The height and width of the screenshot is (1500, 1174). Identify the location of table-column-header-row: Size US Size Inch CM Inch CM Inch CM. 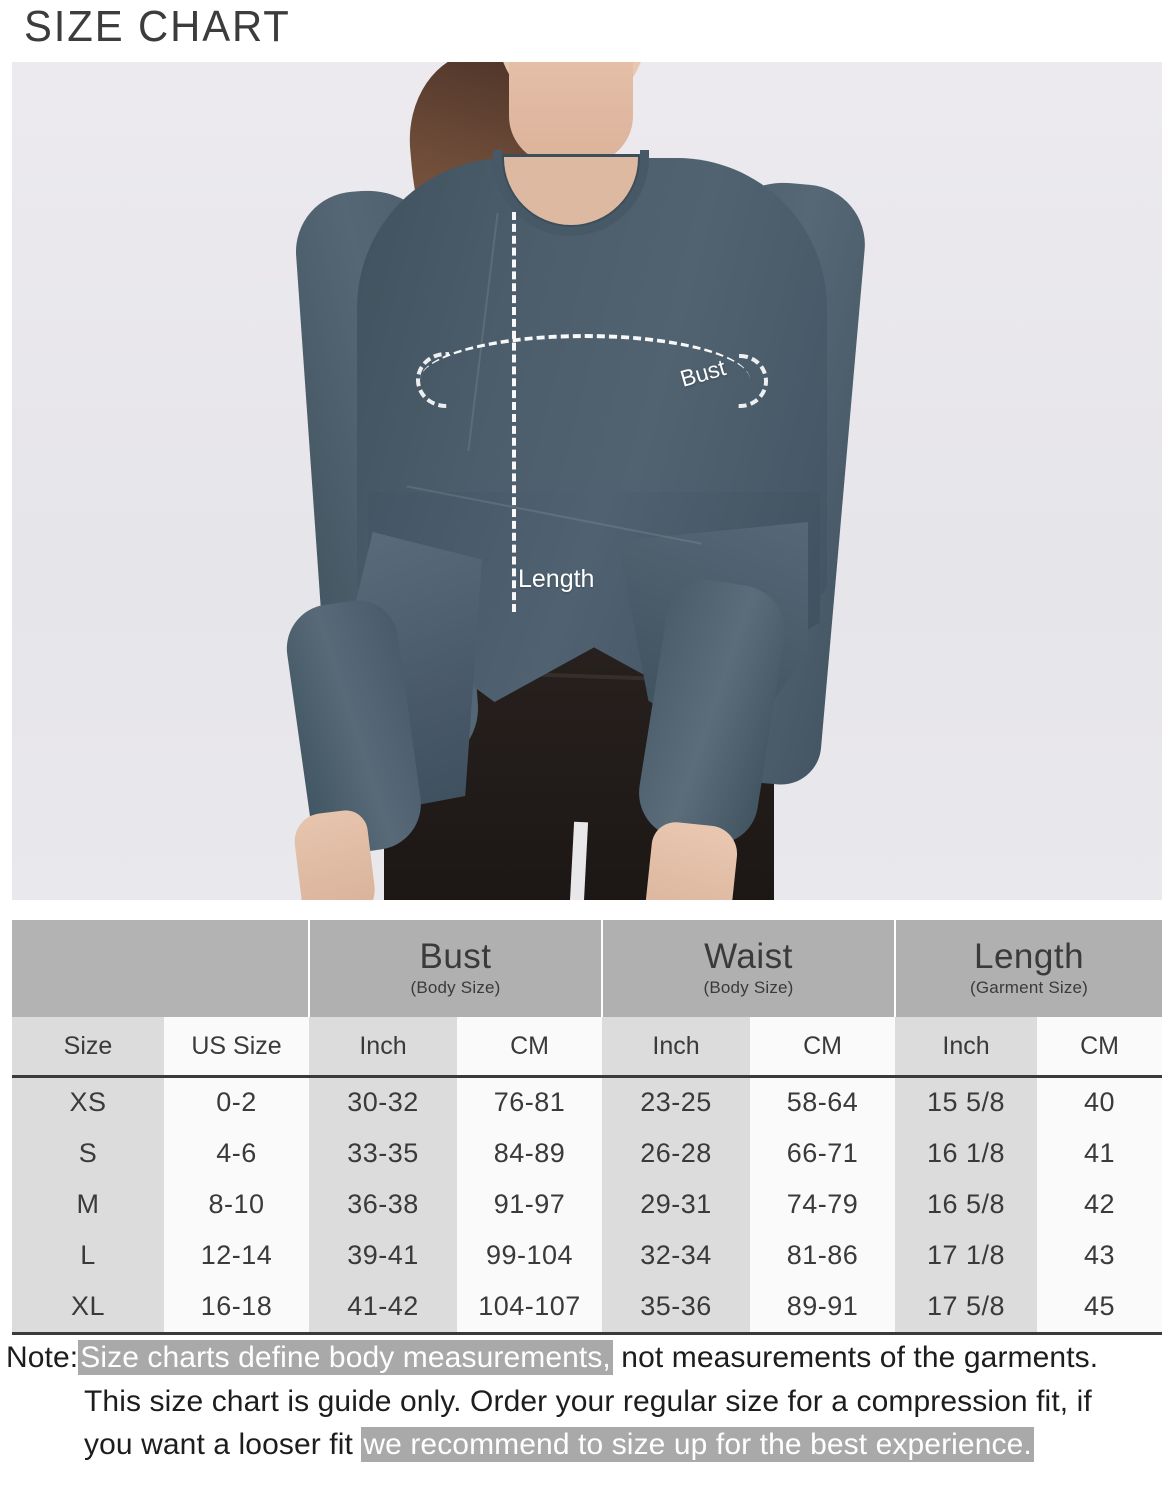
(587, 1046).